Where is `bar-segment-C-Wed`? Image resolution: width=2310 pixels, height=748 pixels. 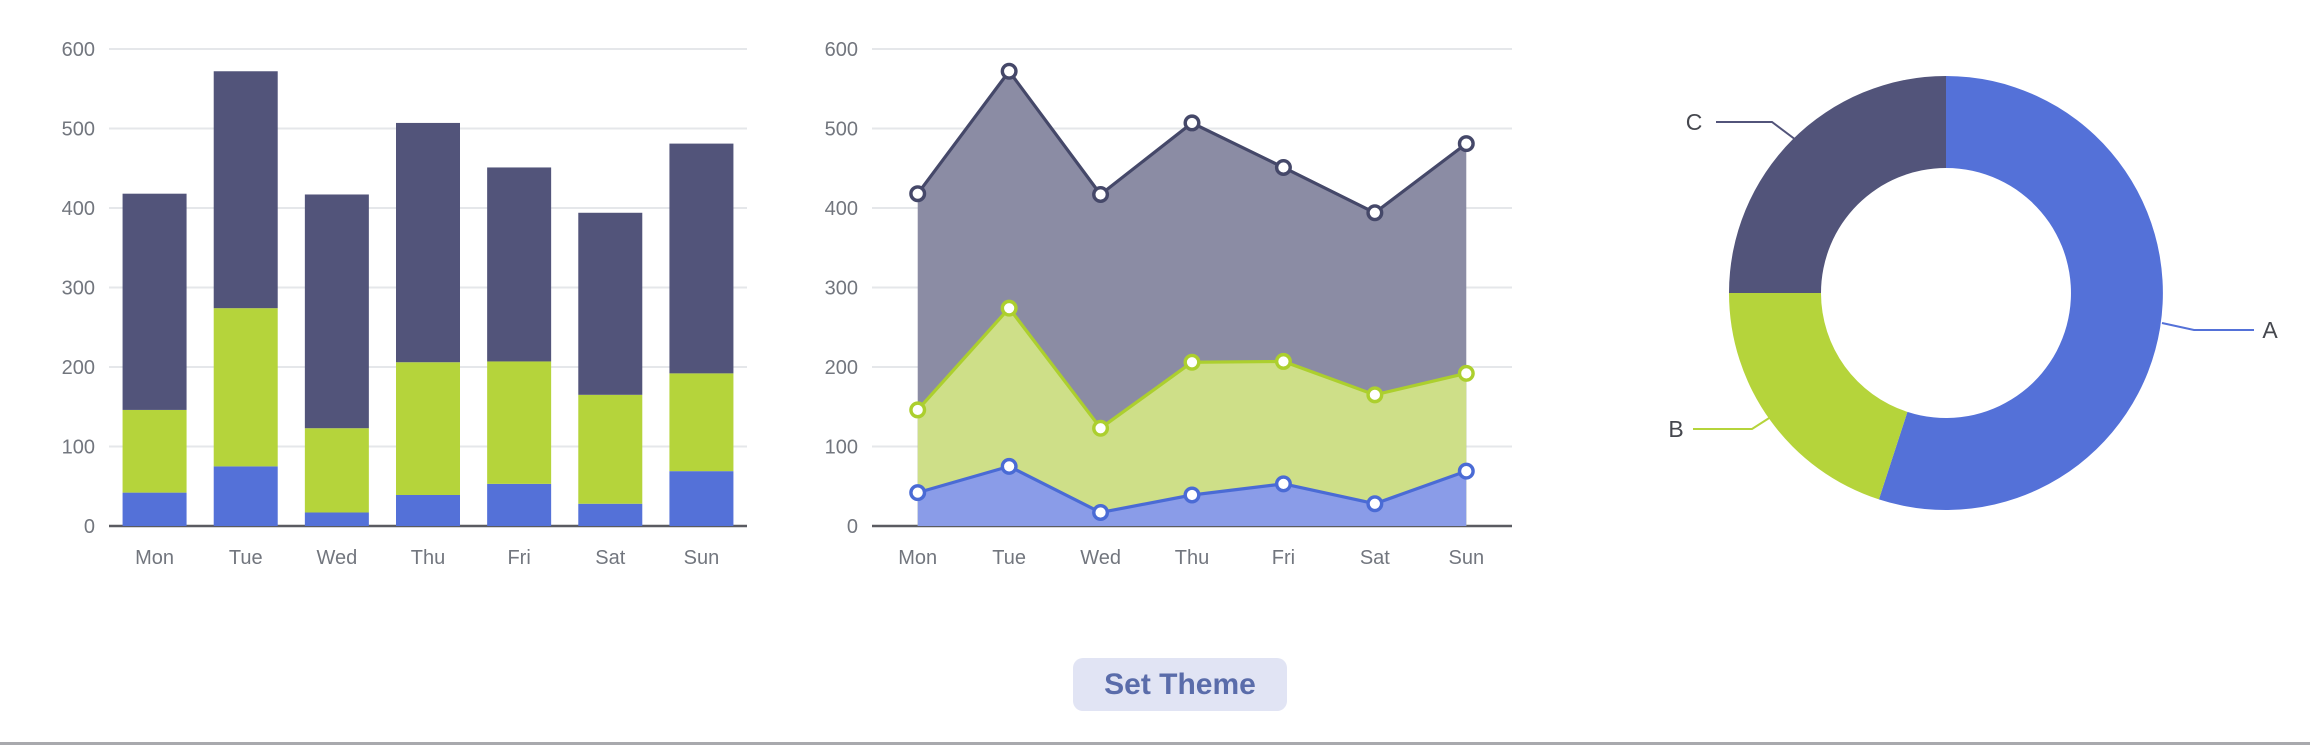 bar-segment-C-Wed is located at coordinates (336, 311).